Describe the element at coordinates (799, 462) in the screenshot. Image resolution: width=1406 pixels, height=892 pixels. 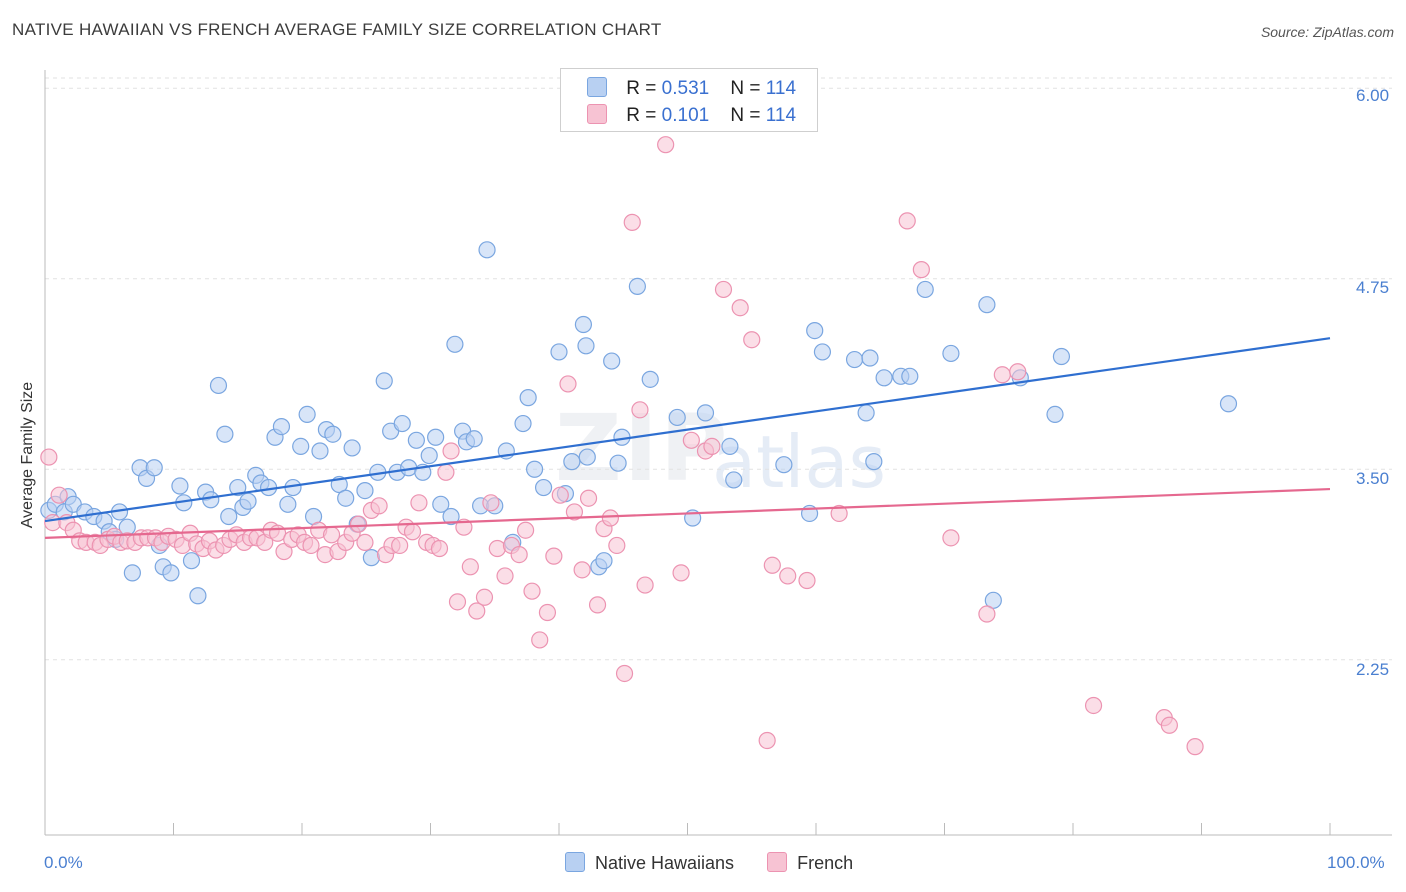
I see `watermark-atlas: atlas` at that location.